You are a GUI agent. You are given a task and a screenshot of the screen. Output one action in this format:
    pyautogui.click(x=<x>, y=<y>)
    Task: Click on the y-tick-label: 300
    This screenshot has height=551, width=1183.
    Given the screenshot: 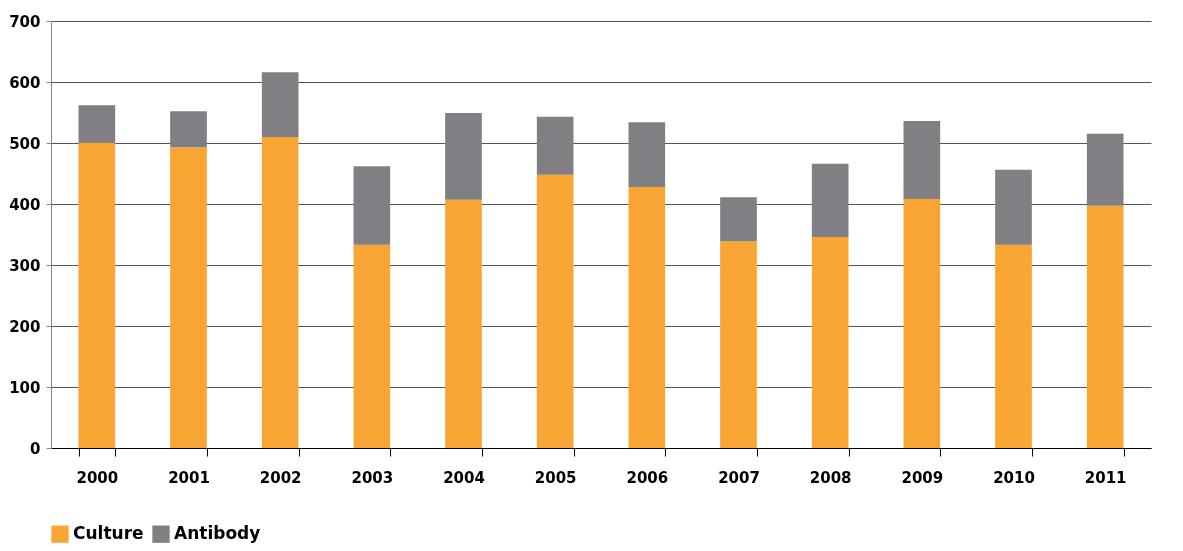 What is the action you would take?
    pyautogui.click(x=25, y=265)
    